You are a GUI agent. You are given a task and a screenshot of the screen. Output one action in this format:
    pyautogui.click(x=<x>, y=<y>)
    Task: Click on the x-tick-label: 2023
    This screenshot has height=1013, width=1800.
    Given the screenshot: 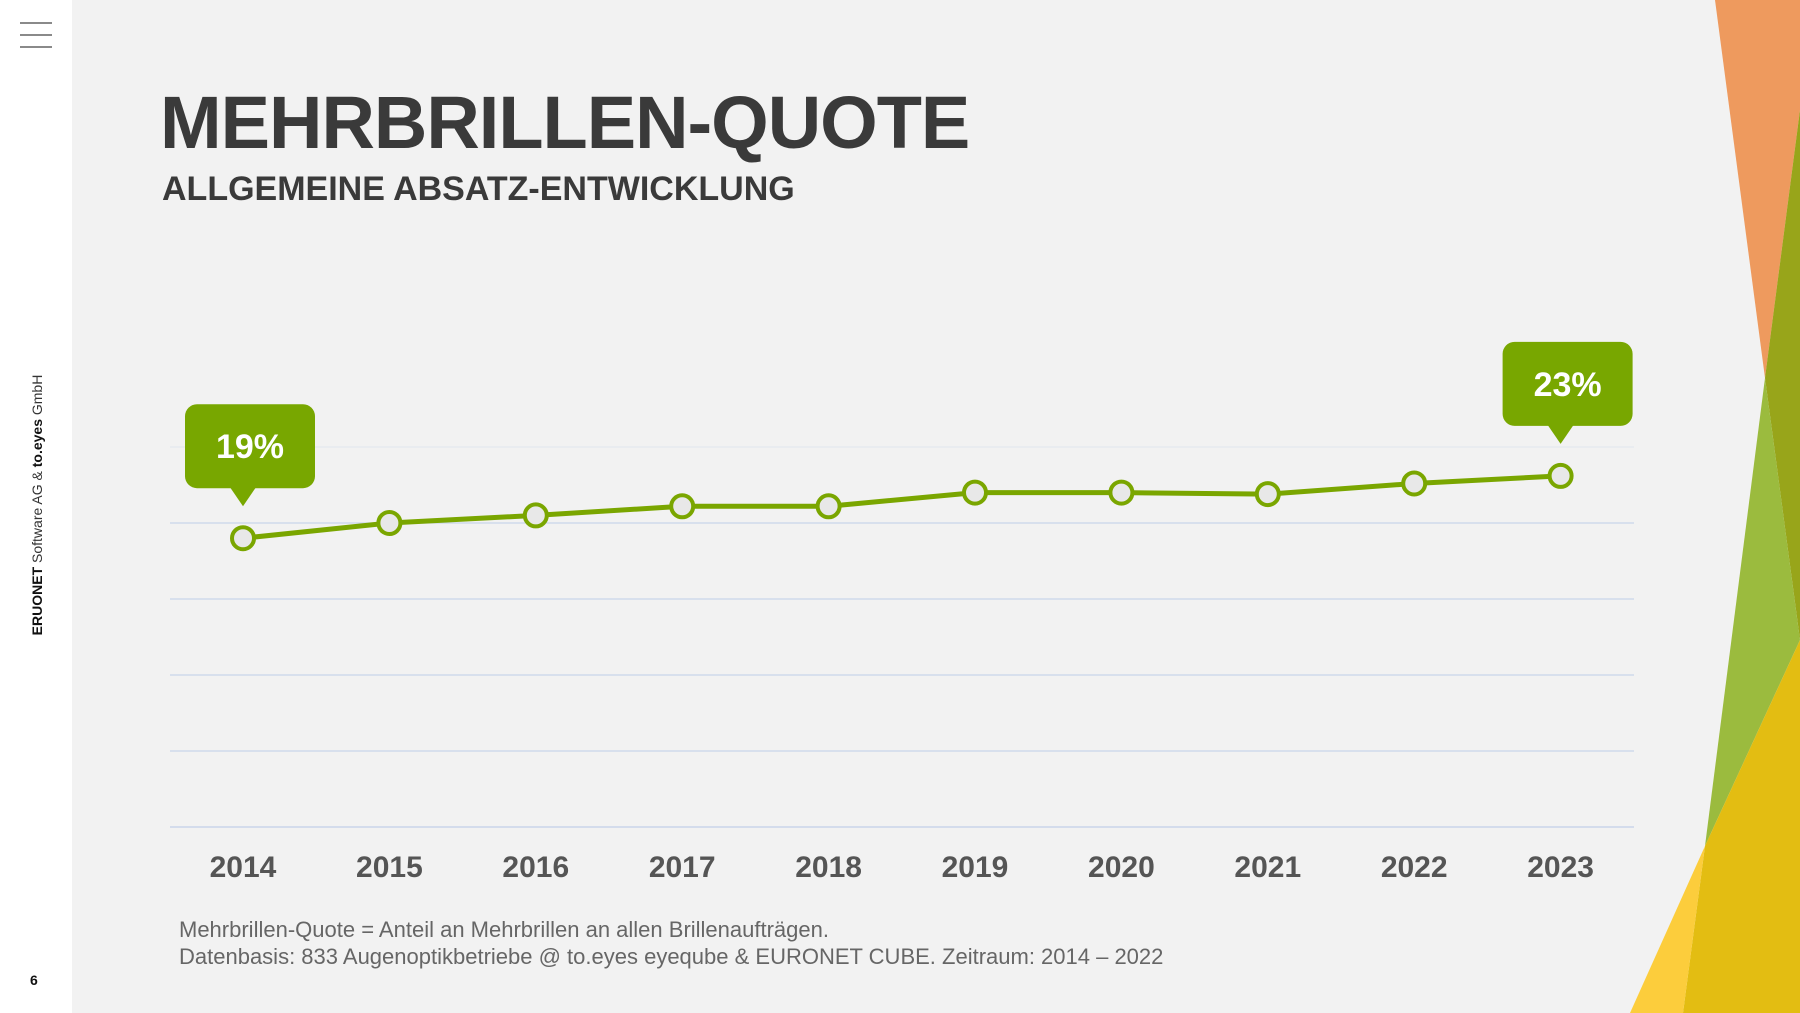 What is the action you would take?
    pyautogui.click(x=1560, y=867)
    